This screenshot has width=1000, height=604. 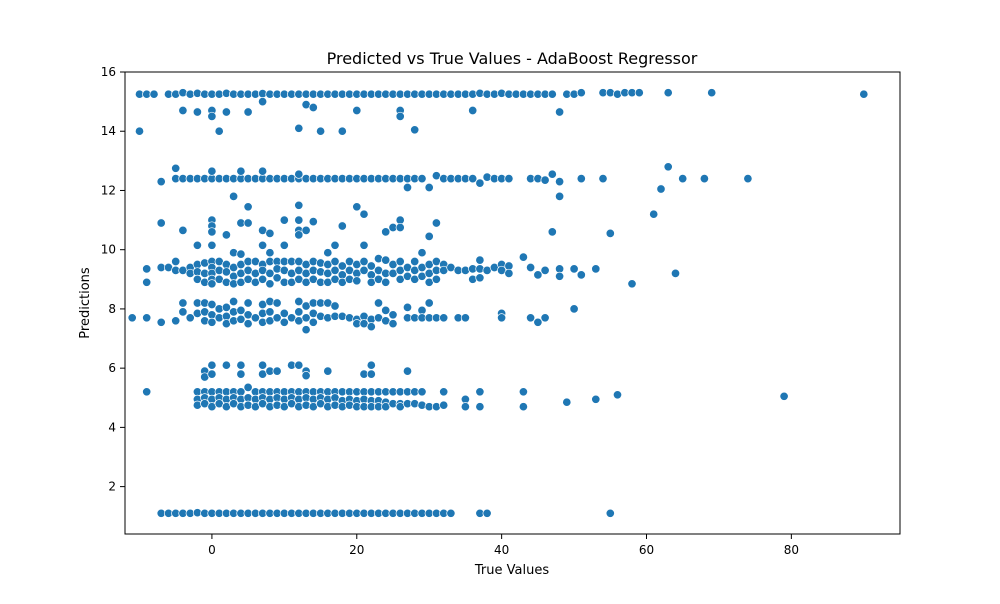 I want to click on y-tick-label: 2, so click(x=112, y=487).